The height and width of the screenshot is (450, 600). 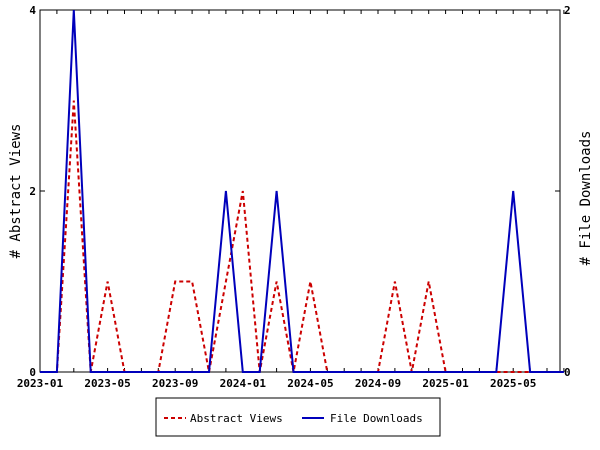 What do you see at coordinates (567, 10) in the screenshot?
I see `y-tick-label-right: 2` at bounding box center [567, 10].